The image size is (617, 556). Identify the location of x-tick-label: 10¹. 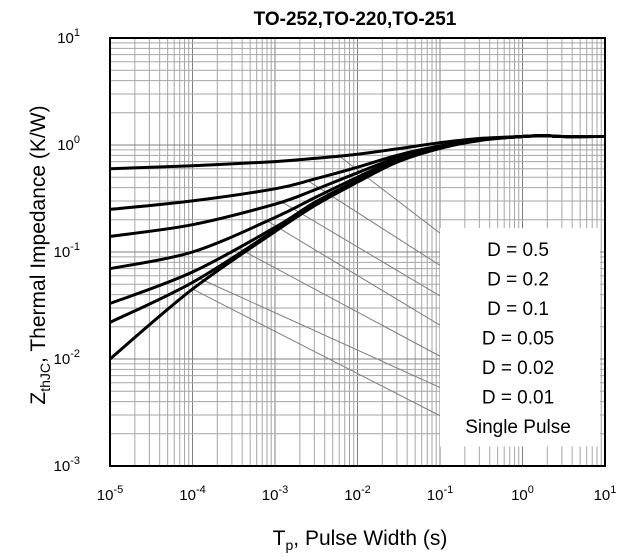
(605, 494).